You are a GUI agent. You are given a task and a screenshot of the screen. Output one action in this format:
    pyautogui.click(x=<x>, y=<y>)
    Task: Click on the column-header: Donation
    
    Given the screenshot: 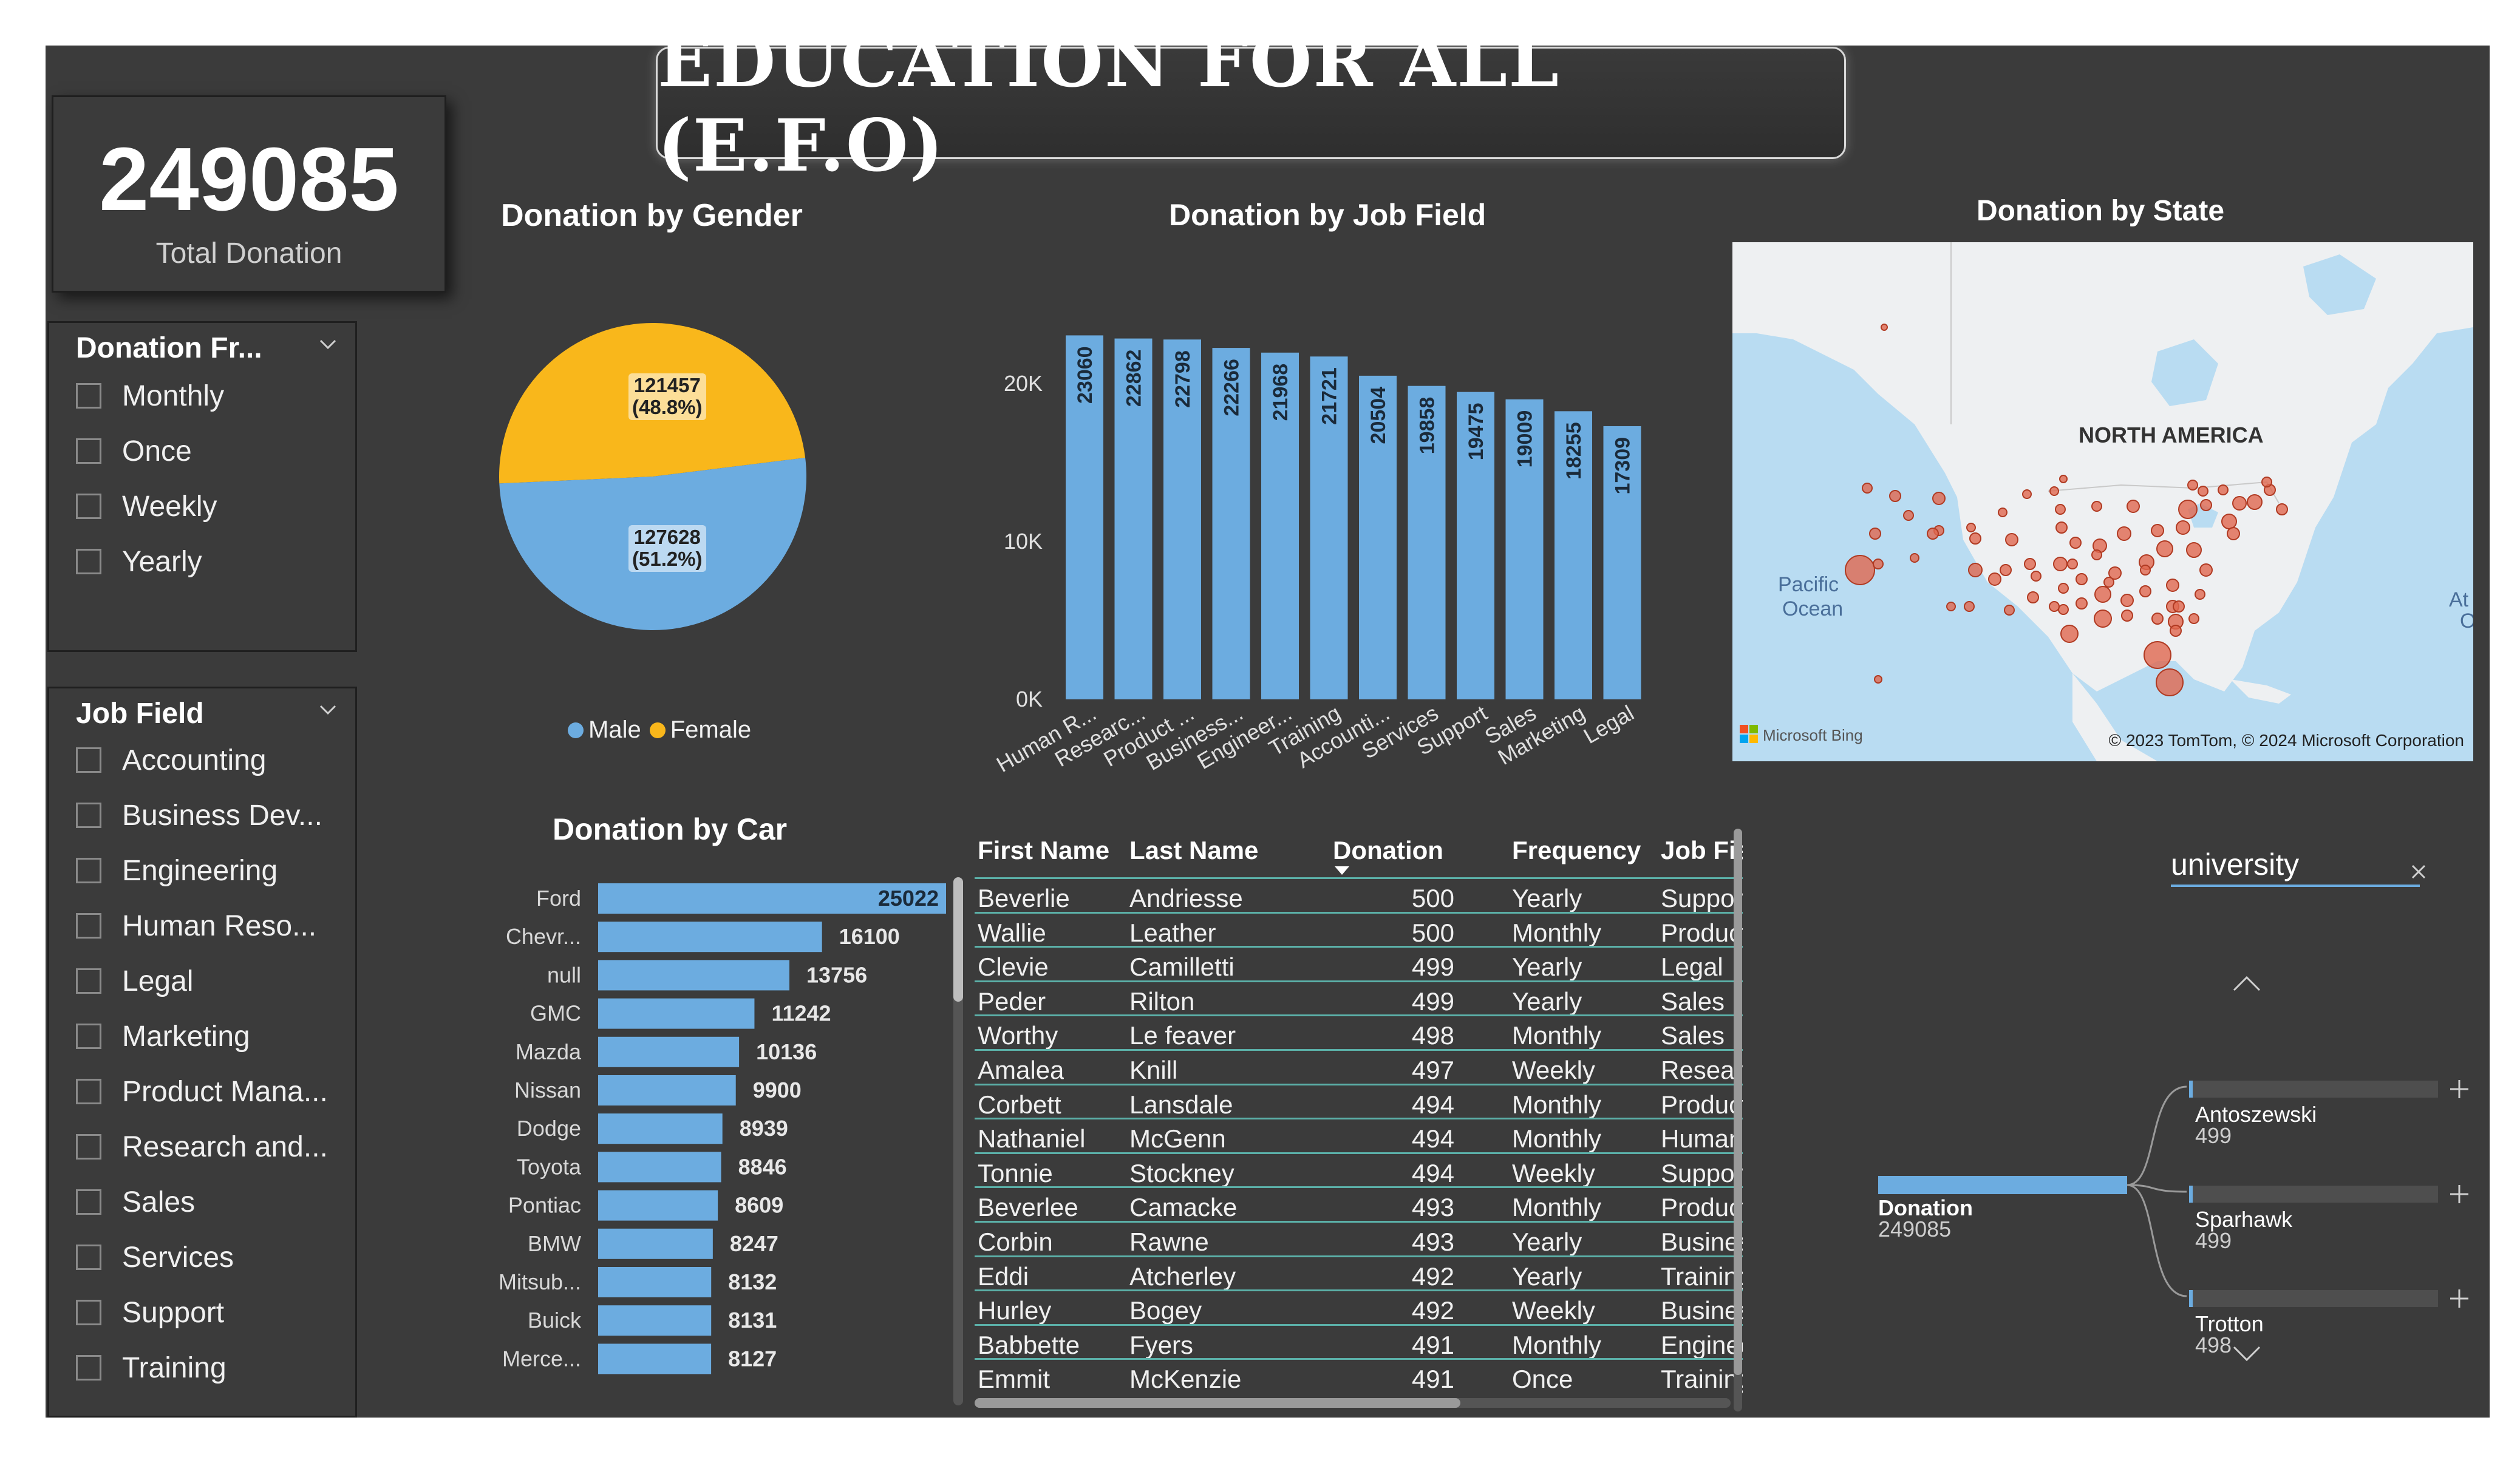 What is the action you would take?
    pyautogui.click(x=1388, y=850)
    